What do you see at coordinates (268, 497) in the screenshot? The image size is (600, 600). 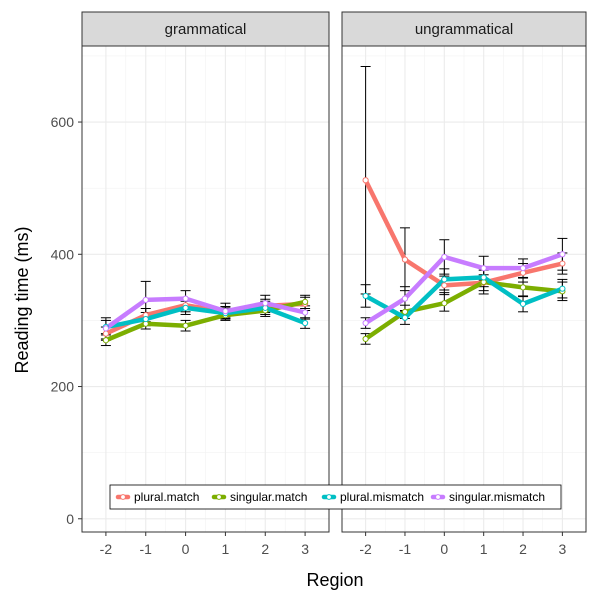 I see `legend-label-singular.match: singular.match` at bounding box center [268, 497].